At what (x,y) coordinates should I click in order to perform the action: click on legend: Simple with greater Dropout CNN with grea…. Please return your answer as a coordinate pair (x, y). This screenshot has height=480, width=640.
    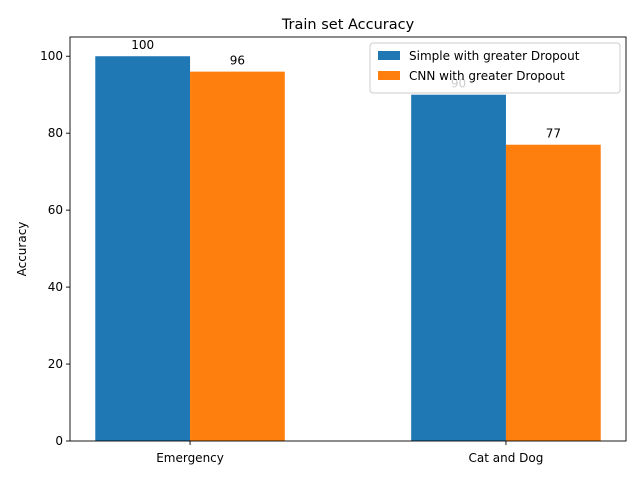
    Looking at the image, I should click on (495, 68).